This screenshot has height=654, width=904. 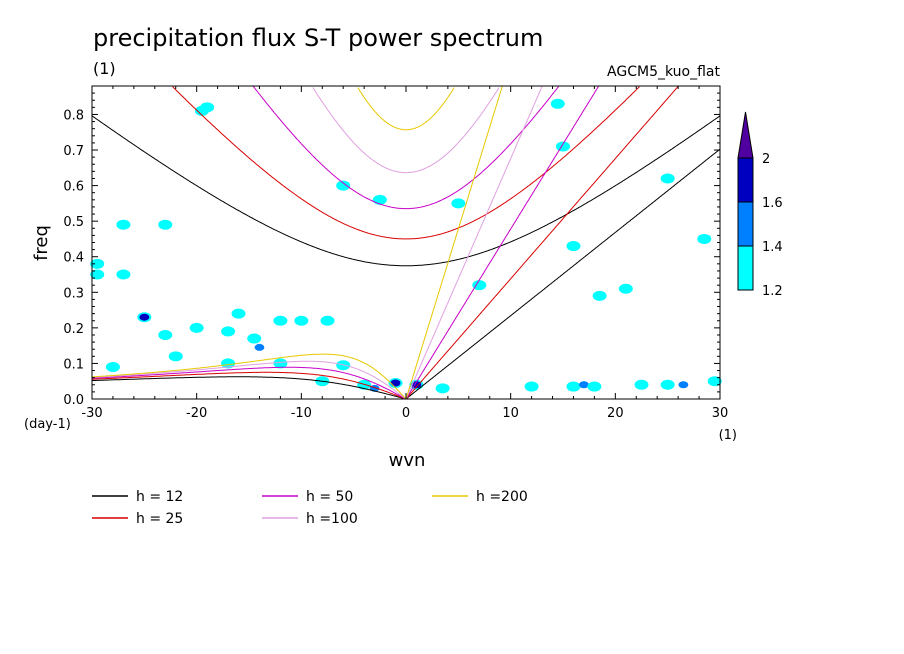 I want to click on x-axis-label: wvn, so click(x=407, y=460).